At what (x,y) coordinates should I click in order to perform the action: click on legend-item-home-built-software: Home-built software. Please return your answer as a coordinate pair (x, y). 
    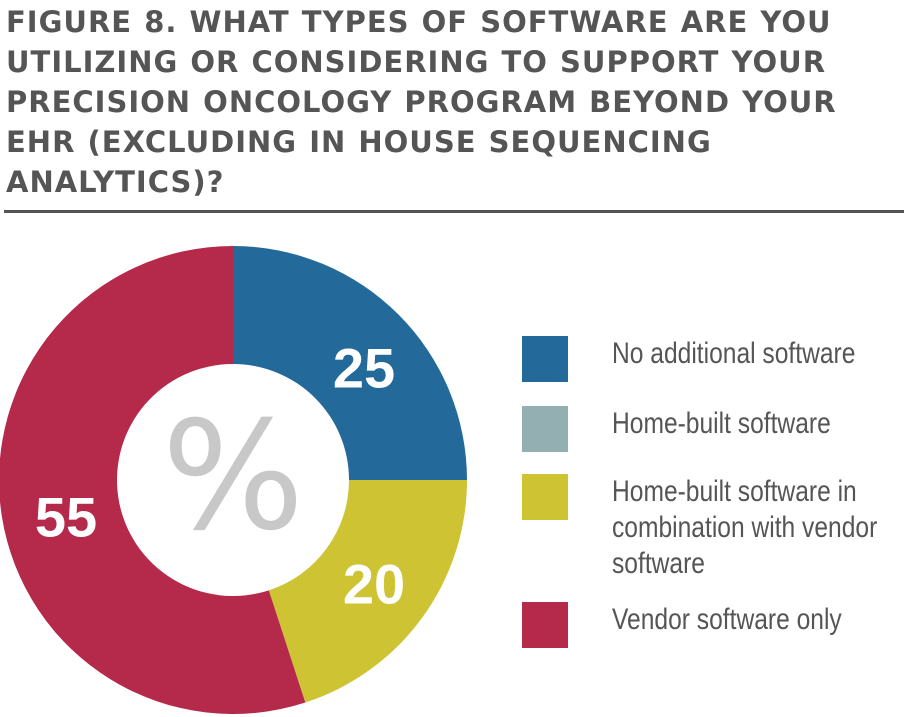
    Looking at the image, I should click on (719, 429).